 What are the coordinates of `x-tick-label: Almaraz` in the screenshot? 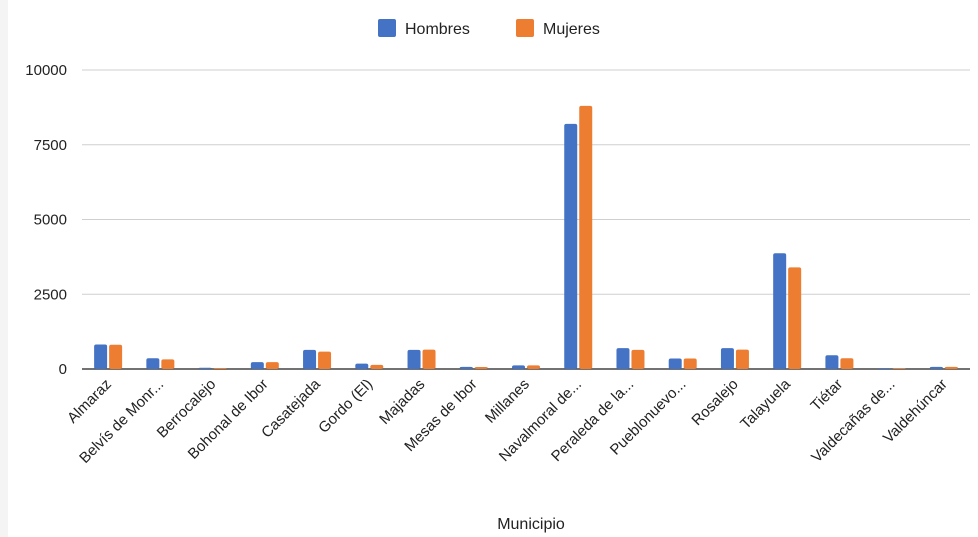 It's located at (89, 401).